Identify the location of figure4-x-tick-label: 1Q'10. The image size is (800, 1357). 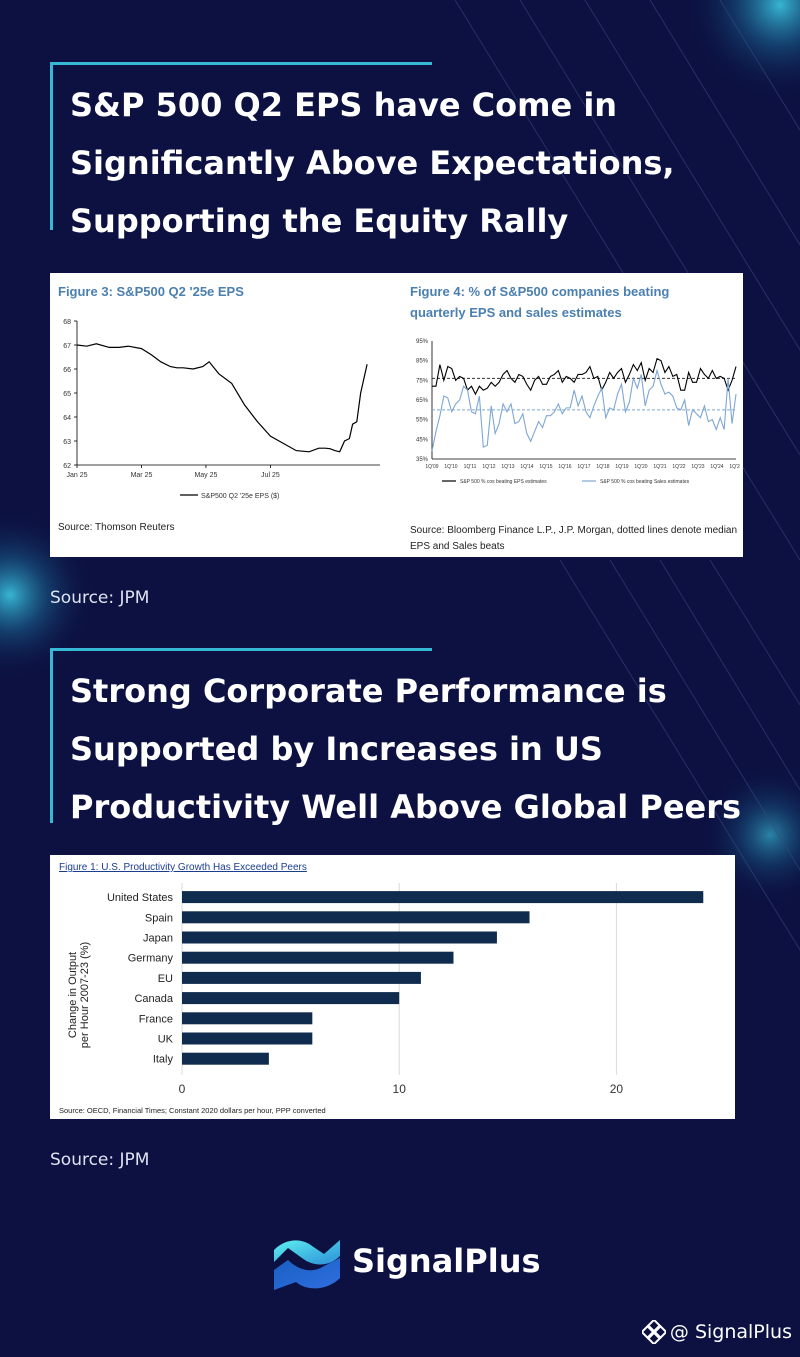
(450, 467).